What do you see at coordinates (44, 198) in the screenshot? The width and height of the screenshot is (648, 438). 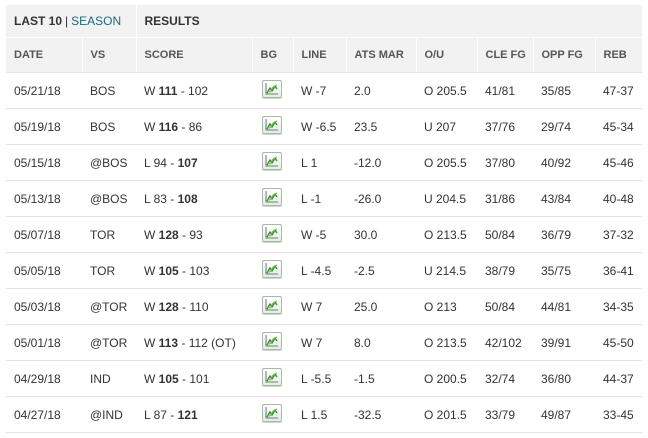 I see `game-date: 05/13/18` at bounding box center [44, 198].